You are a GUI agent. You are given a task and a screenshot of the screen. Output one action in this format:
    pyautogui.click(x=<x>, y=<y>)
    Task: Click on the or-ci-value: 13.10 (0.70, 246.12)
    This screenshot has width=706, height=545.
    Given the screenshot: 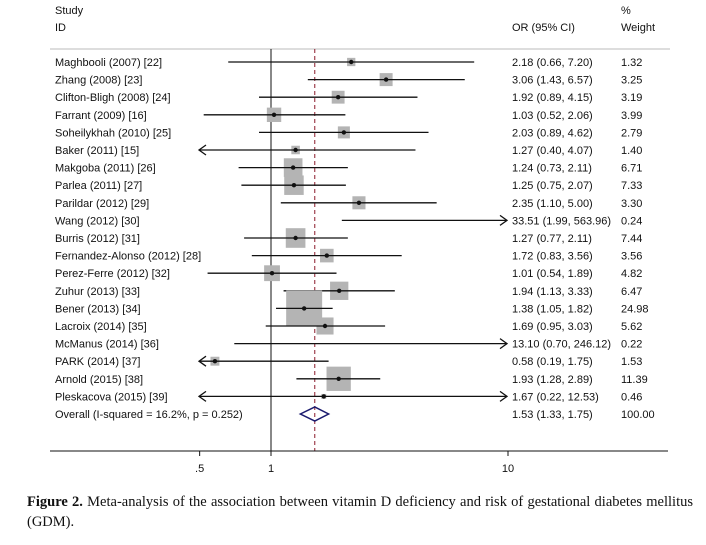 What is the action you would take?
    pyautogui.click(x=561, y=345)
    